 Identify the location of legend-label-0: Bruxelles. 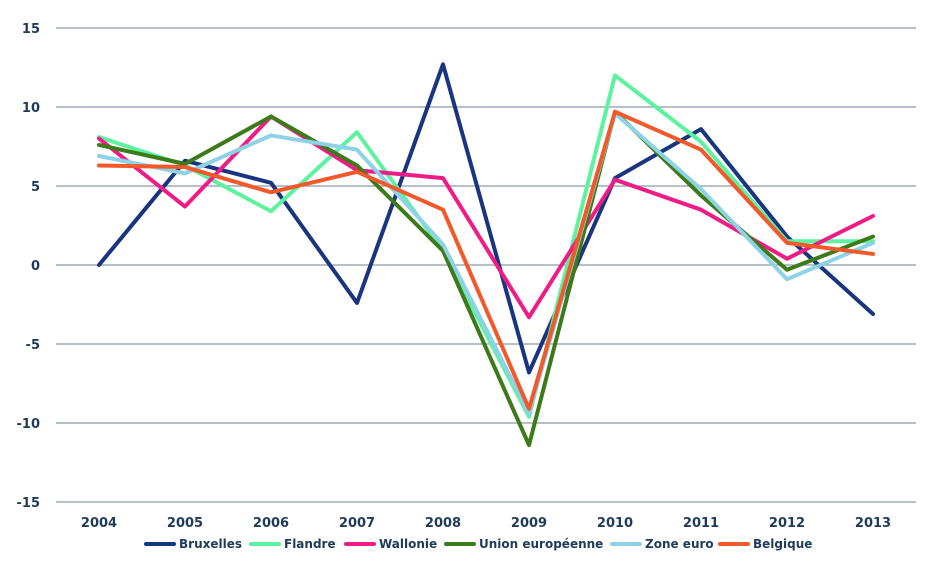
(210, 544).